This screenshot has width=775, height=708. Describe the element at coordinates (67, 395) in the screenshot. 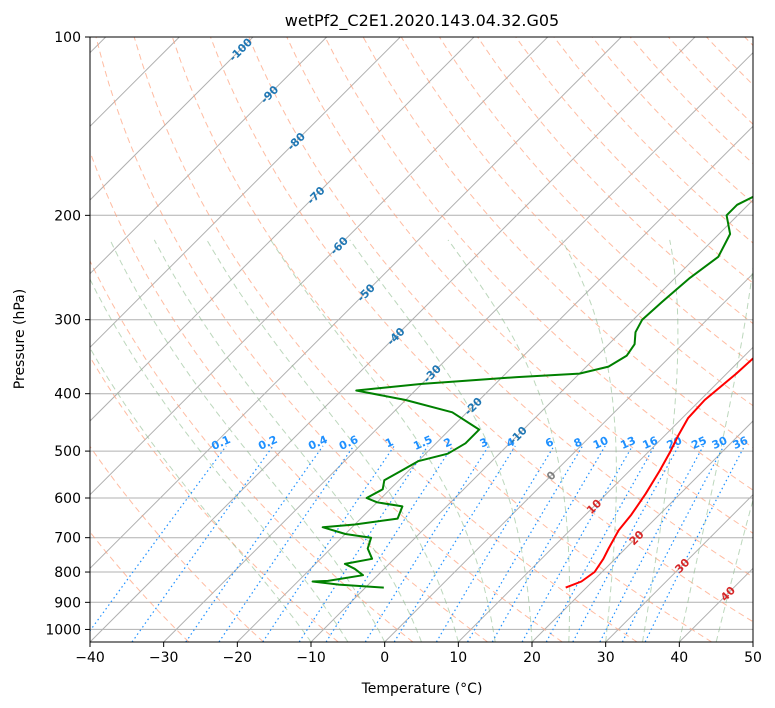

I see `y-tick-label: 400` at that location.